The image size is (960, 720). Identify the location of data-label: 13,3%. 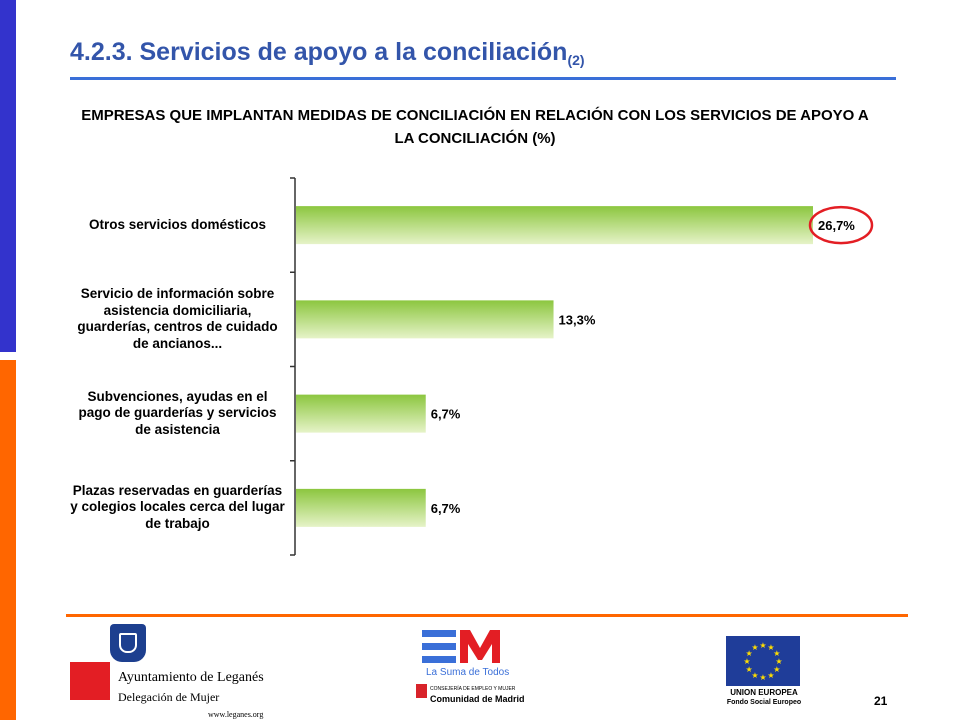
(577, 319).